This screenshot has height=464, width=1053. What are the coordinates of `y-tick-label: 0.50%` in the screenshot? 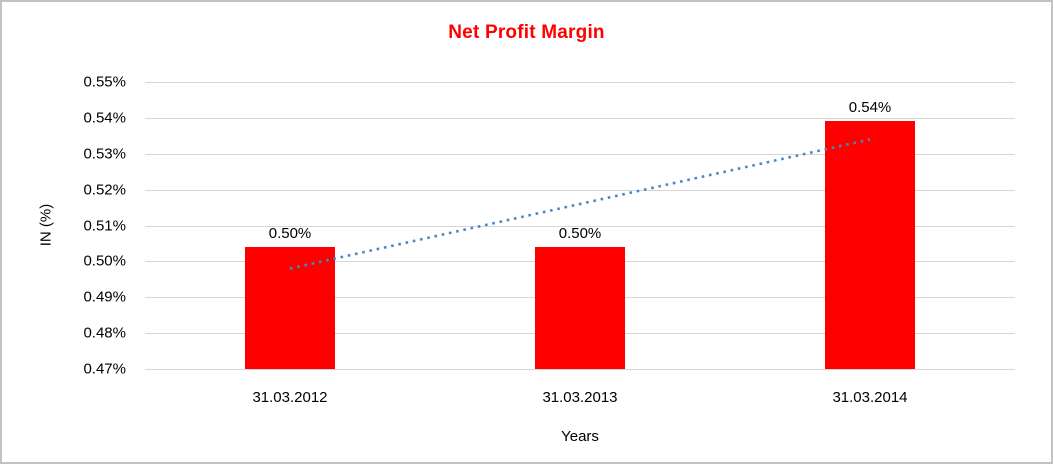 It's located at (104, 261).